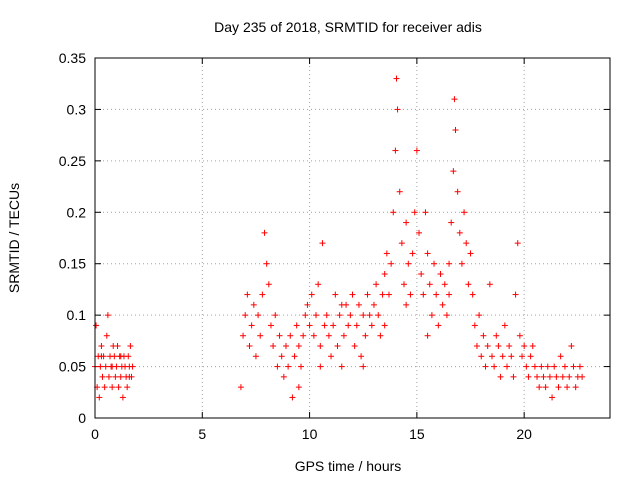  What do you see at coordinates (202, 434) in the screenshot?
I see `x-tick-label: 5` at bounding box center [202, 434].